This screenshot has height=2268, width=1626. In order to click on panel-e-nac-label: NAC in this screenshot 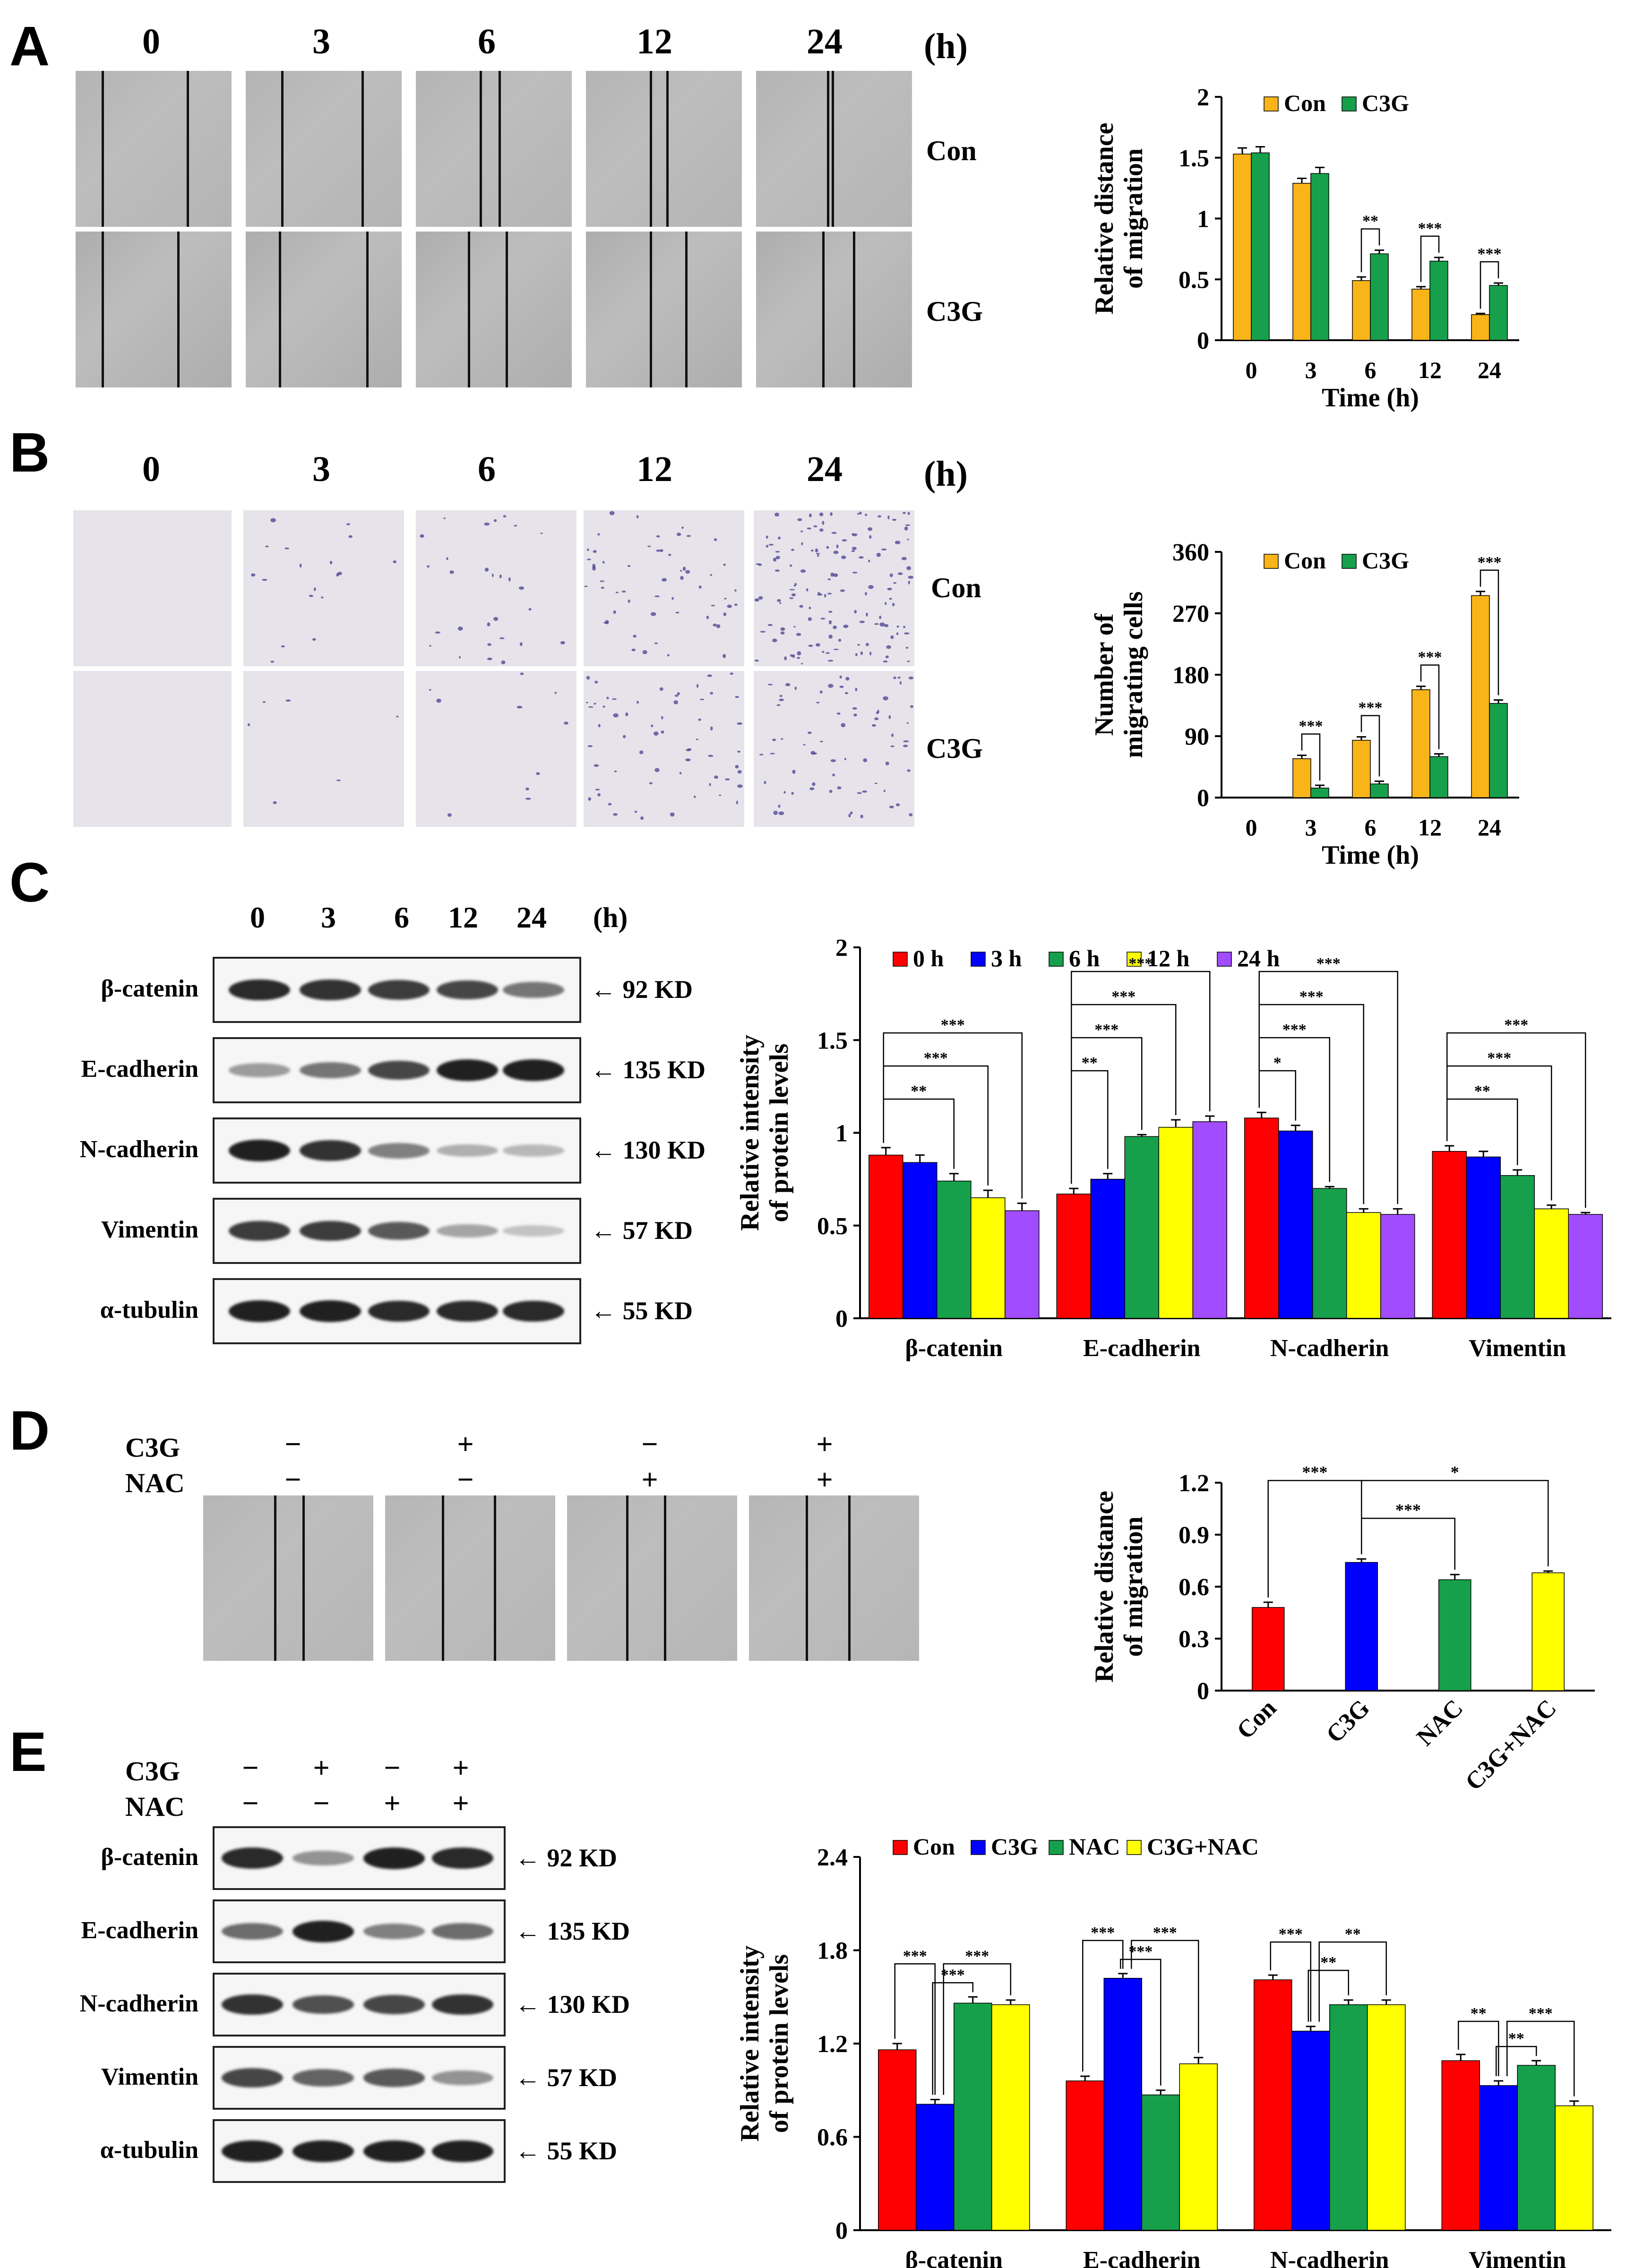, I will do `click(155, 1806)`.